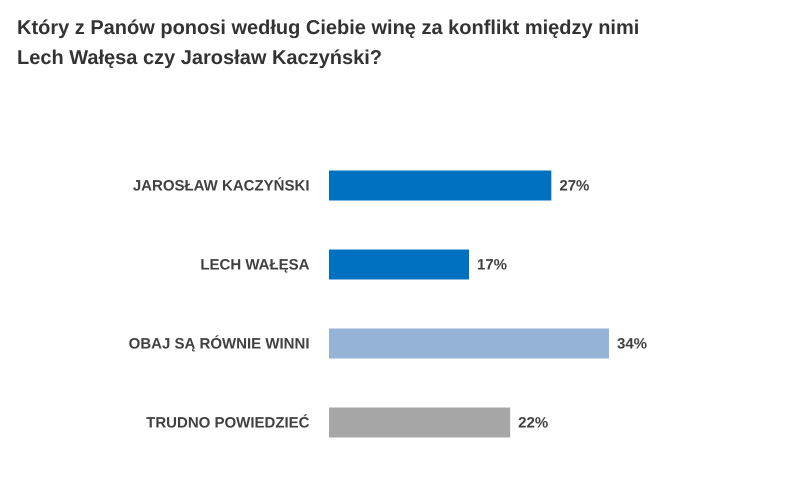 This screenshot has width=807, height=491. I want to click on y-tick-label: TRUDNO POWIEDZIEĆ, so click(228, 423).